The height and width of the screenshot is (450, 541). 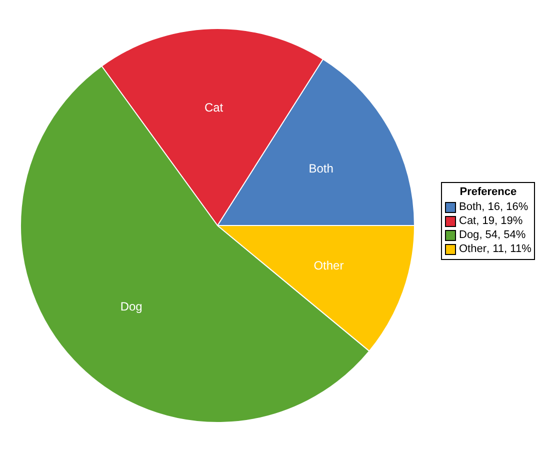 What do you see at coordinates (469, 235) in the screenshot?
I see `legend-label: Dog` at bounding box center [469, 235].